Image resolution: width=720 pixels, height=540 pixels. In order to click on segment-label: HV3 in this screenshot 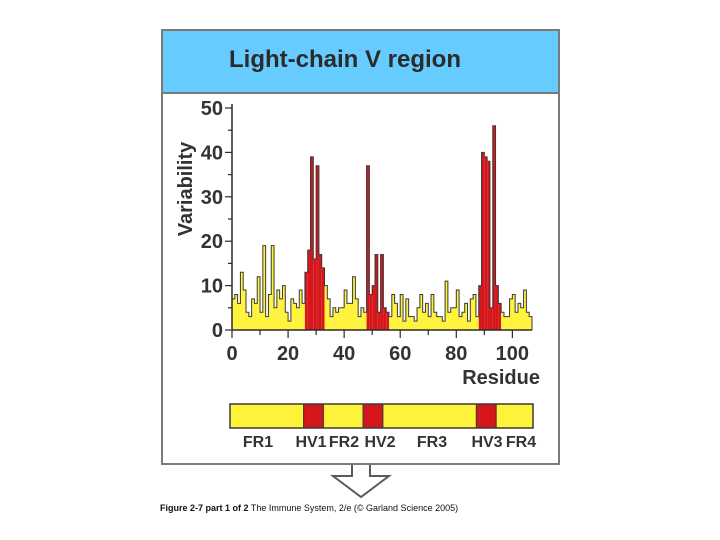, I will do `click(486, 442)`.